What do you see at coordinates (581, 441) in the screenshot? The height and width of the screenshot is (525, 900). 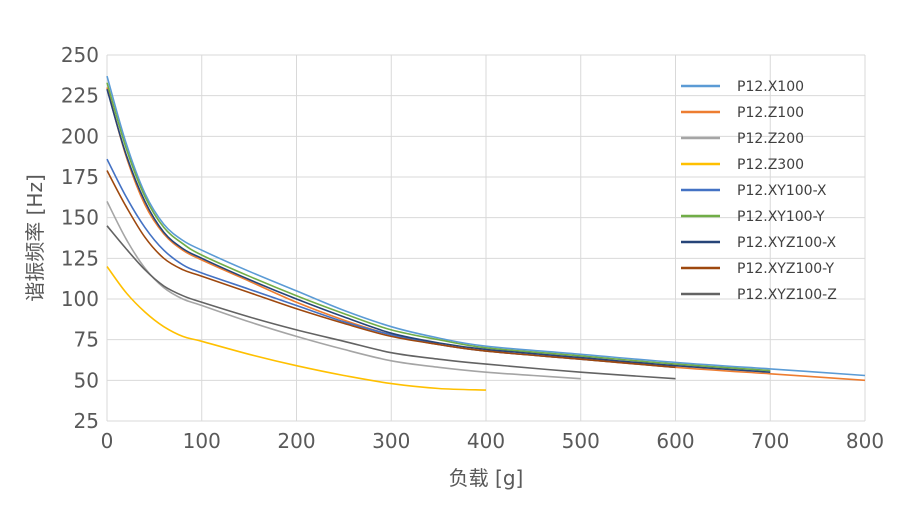 I see `x-tick-label: 500` at bounding box center [581, 441].